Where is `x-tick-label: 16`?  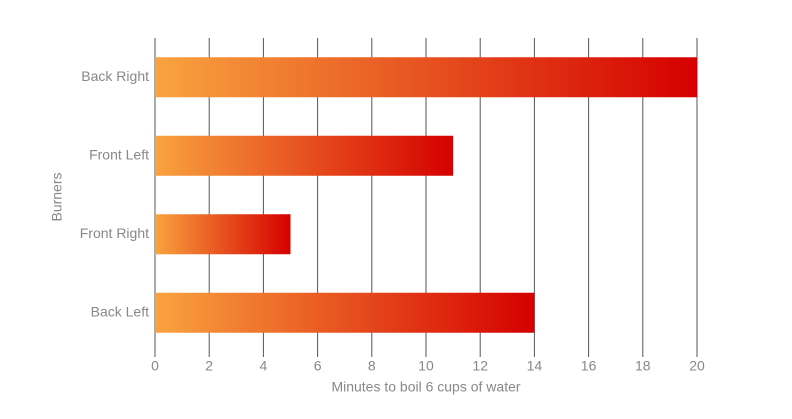 x-tick-label: 16 is located at coordinates (589, 366).